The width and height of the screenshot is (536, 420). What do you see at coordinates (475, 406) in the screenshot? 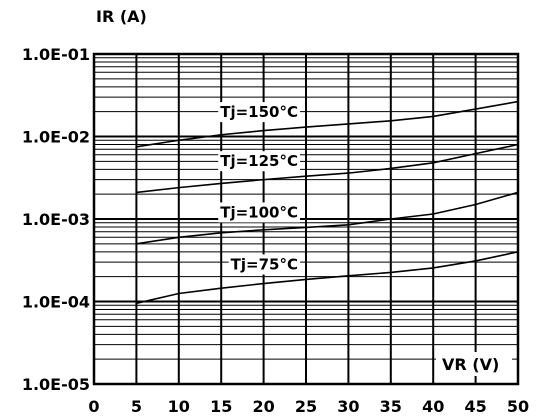
I see `x-tick-label: 45` at bounding box center [475, 406].